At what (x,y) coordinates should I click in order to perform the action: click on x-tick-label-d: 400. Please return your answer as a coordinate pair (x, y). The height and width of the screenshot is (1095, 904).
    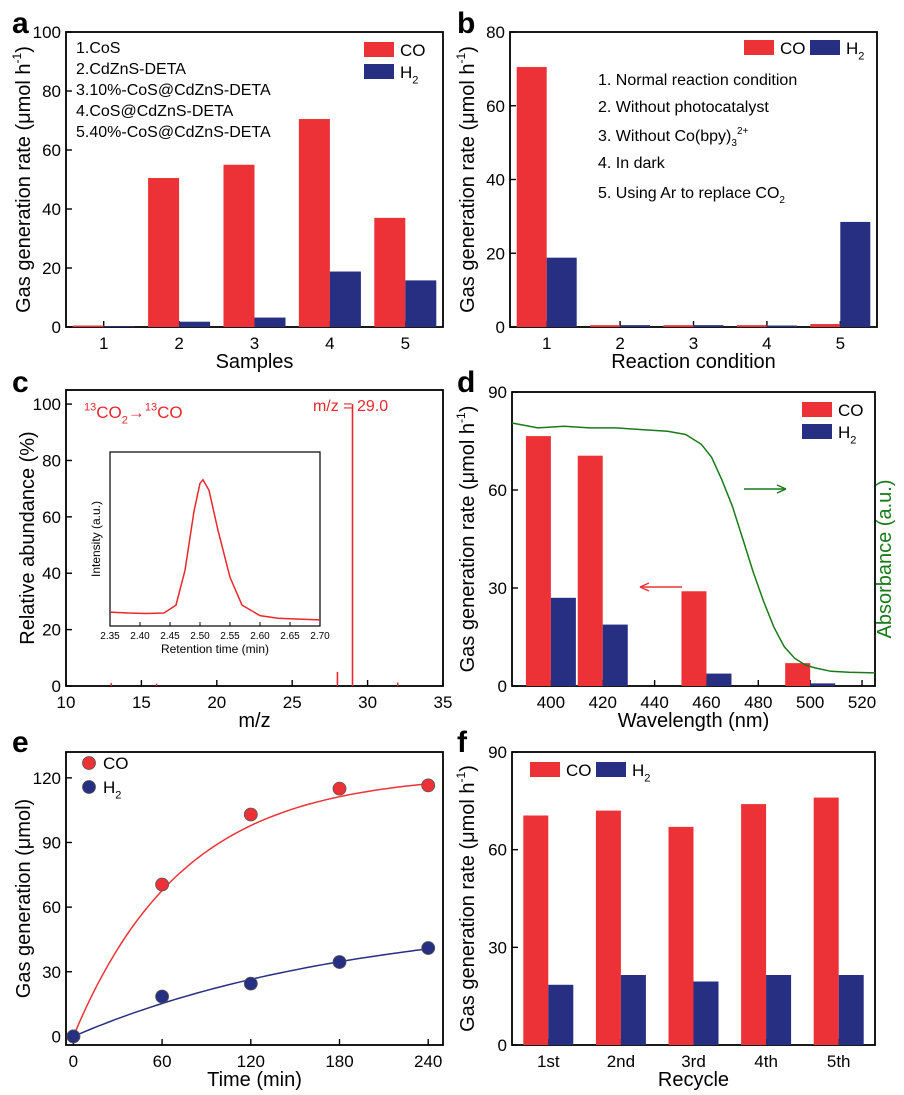
    Looking at the image, I should click on (551, 702).